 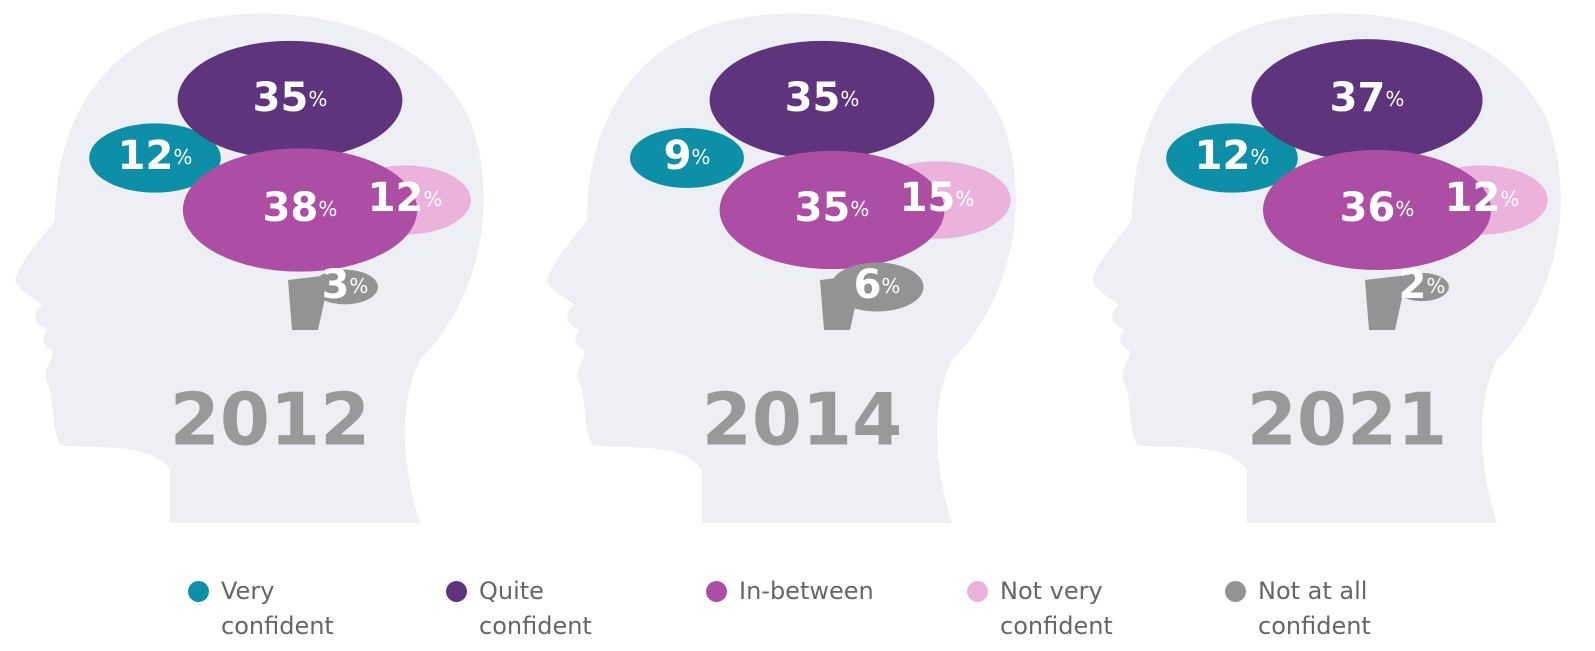 I want to click on data-label: 6%, so click(x=877, y=285).